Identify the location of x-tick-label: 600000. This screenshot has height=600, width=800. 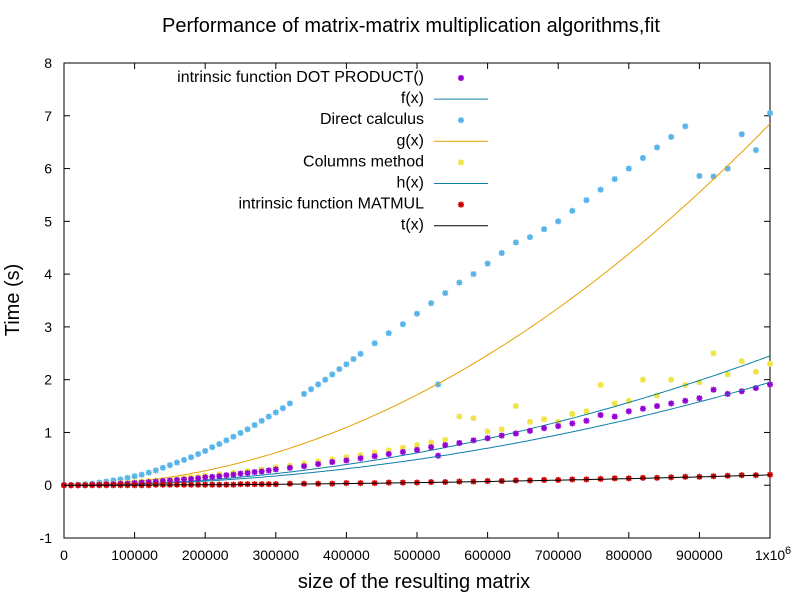
(487, 555).